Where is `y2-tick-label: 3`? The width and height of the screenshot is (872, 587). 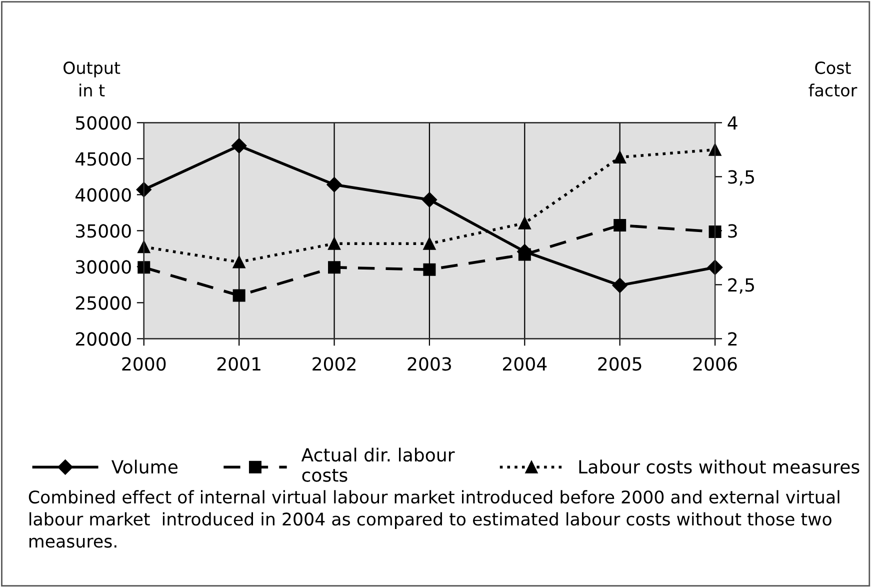
y2-tick-label: 3 is located at coordinates (732, 231).